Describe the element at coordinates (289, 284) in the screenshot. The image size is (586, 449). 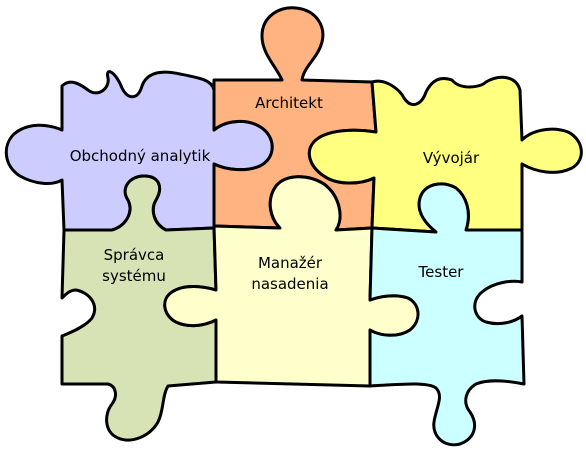
I see `label-manazer-line2: nasadenia` at that location.